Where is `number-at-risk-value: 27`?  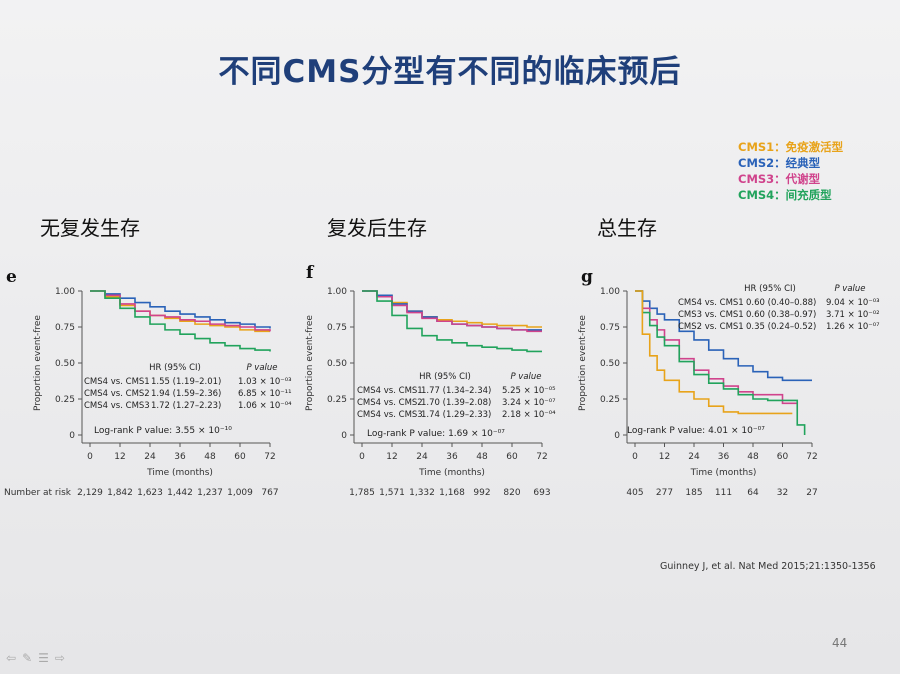
number-at-risk-value: 27 is located at coordinates (811, 493).